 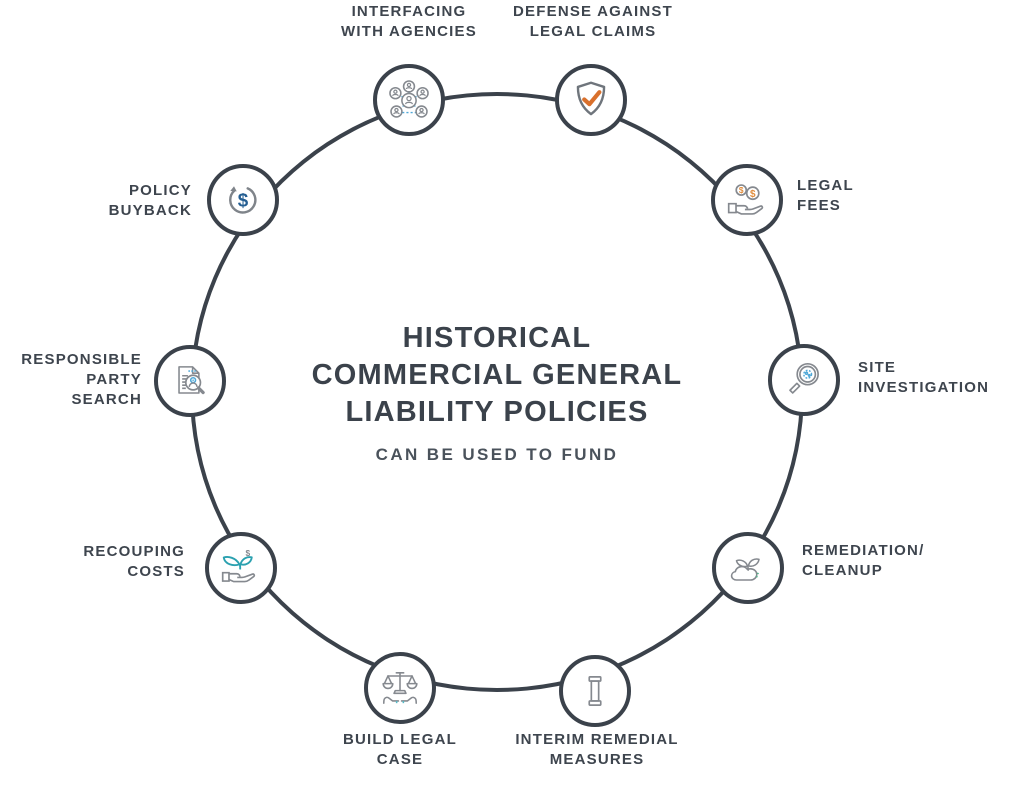 What do you see at coordinates (593, 11) in the screenshot?
I see `label-line: DEFENSE AGAINST` at bounding box center [593, 11].